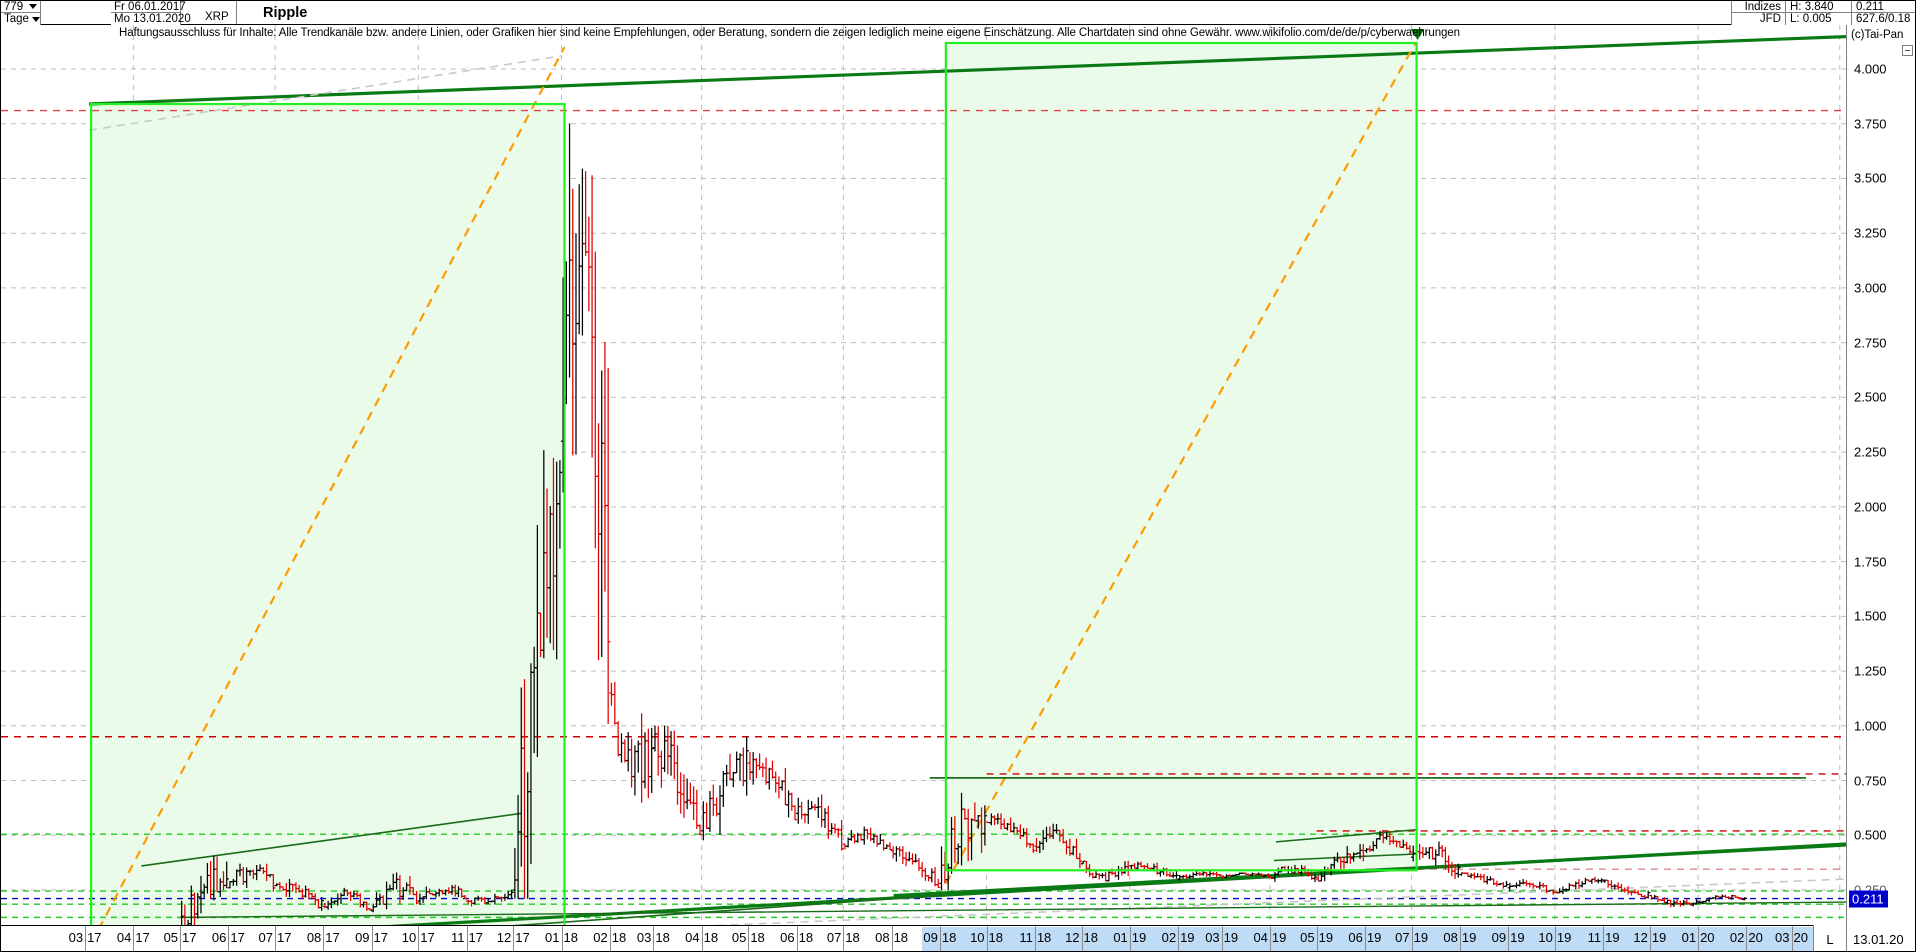 The width and height of the screenshot is (1916, 952). I want to click on price-tick-label: 0.750, so click(1870, 781).